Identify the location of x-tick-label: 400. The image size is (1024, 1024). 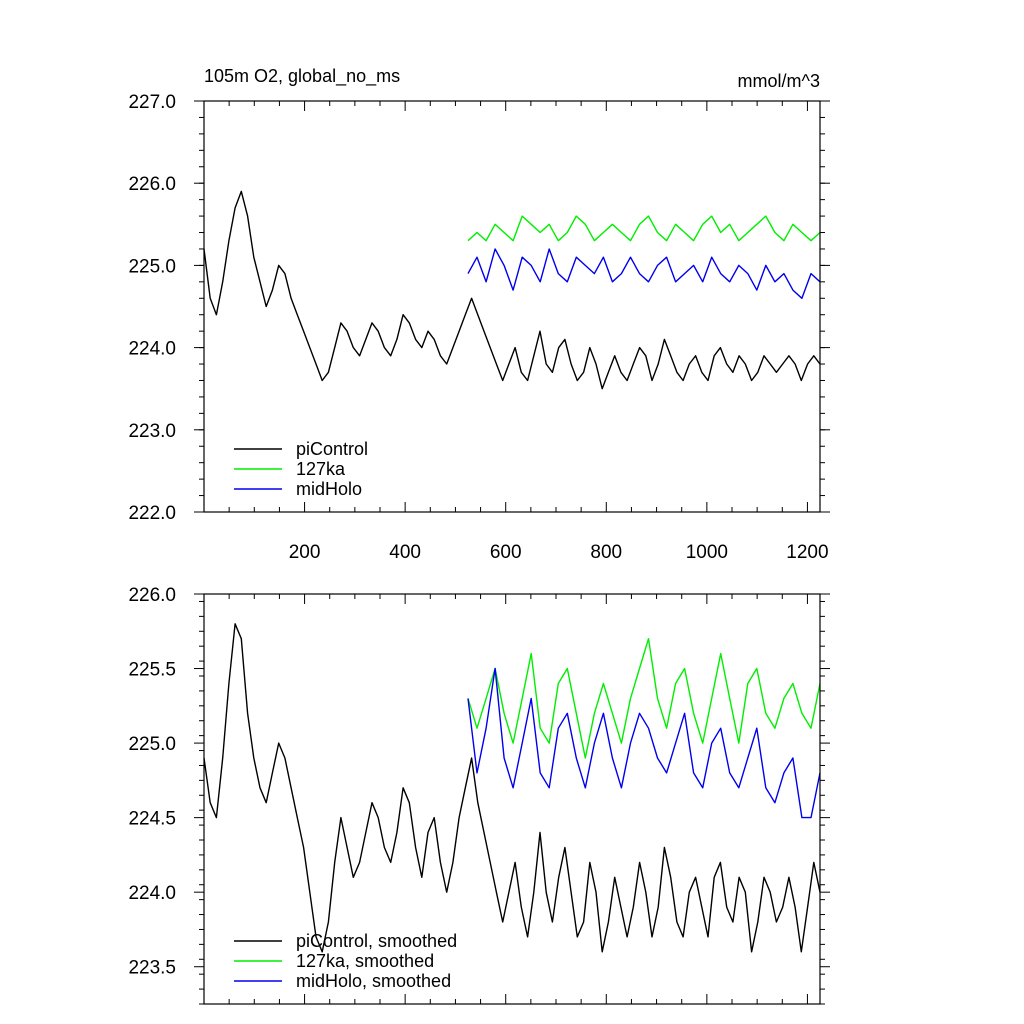
(405, 552).